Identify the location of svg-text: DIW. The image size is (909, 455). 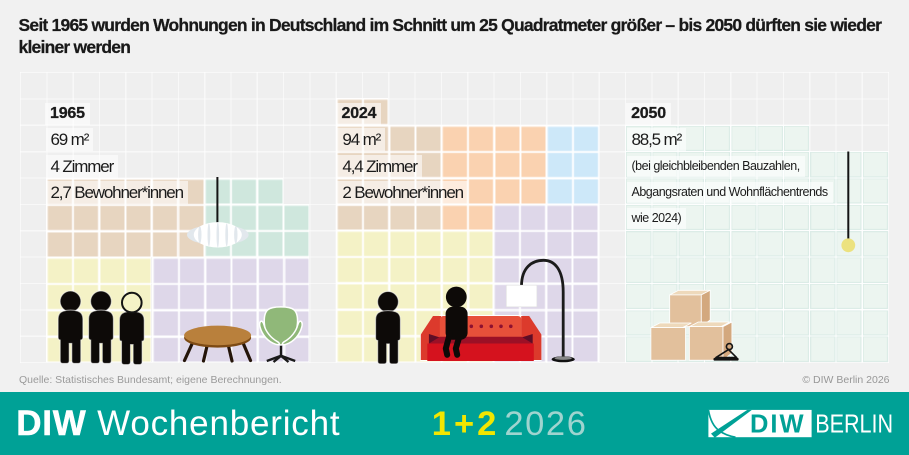
(778, 424).